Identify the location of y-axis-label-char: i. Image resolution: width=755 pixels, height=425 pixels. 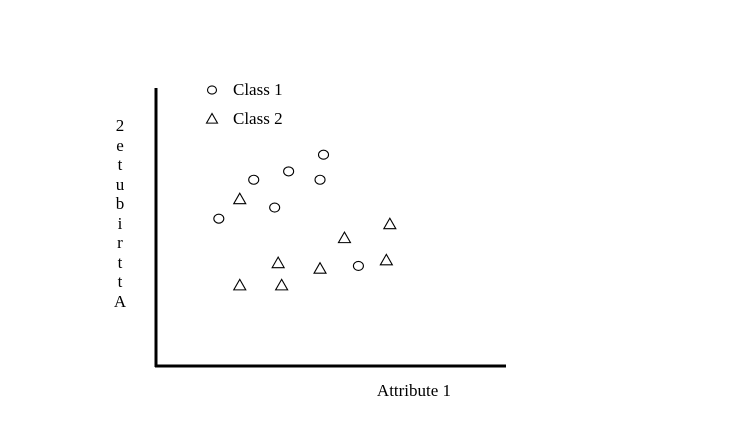
(120, 223).